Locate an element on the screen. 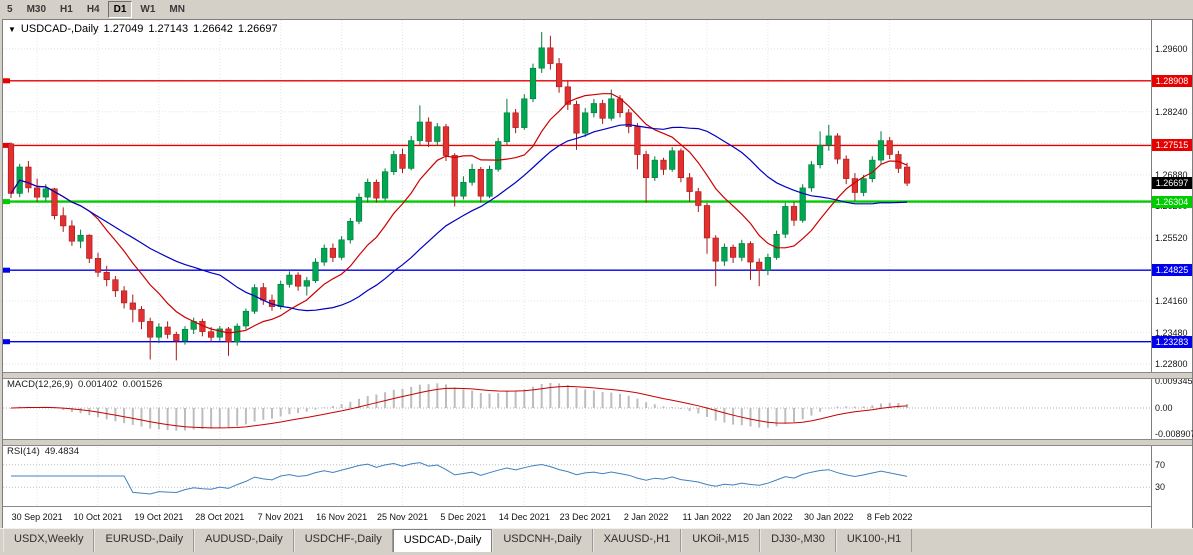 This screenshot has height=555, width=1193. rsi-canvas is located at coordinates (577, 475).